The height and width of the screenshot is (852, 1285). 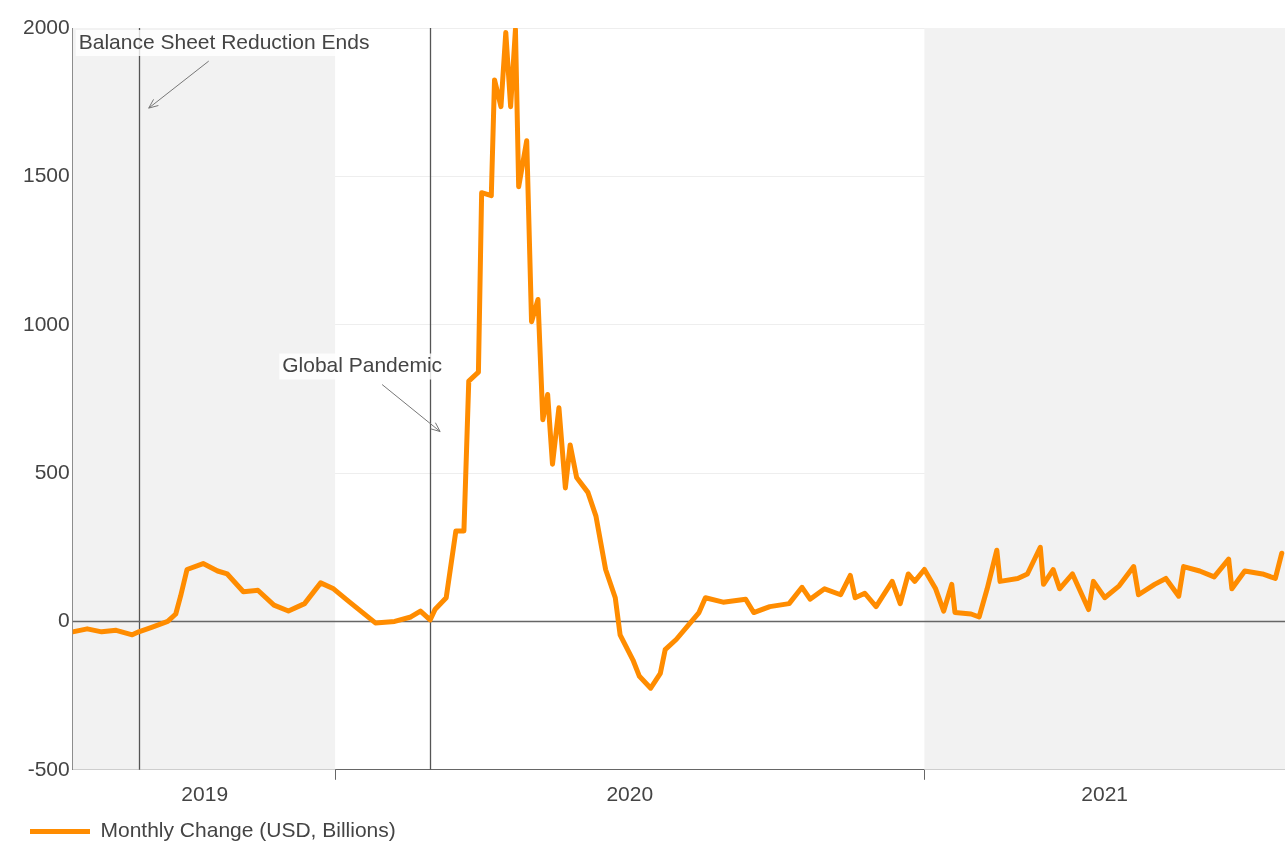 I want to click on y-tick-label: 0, so click(x=64, y=620).